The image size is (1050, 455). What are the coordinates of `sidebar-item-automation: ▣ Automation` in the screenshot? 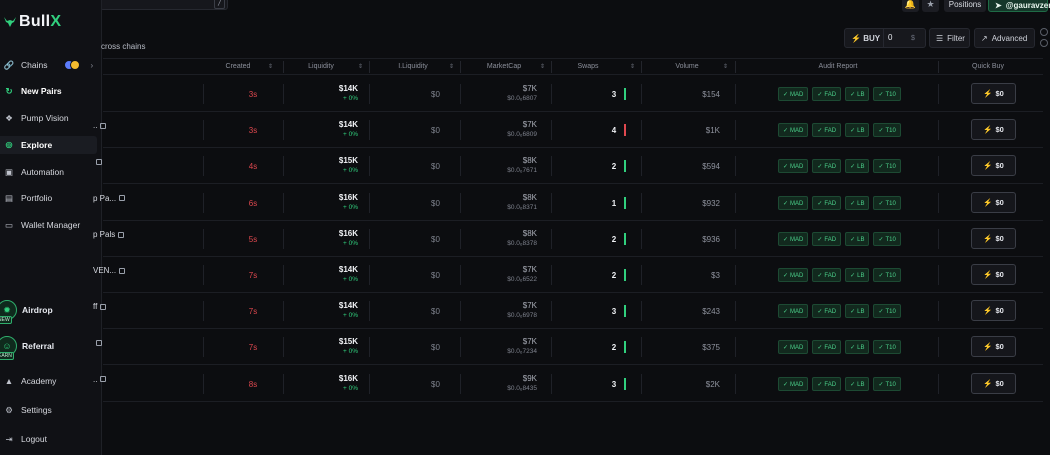 It's located at (51, 172).